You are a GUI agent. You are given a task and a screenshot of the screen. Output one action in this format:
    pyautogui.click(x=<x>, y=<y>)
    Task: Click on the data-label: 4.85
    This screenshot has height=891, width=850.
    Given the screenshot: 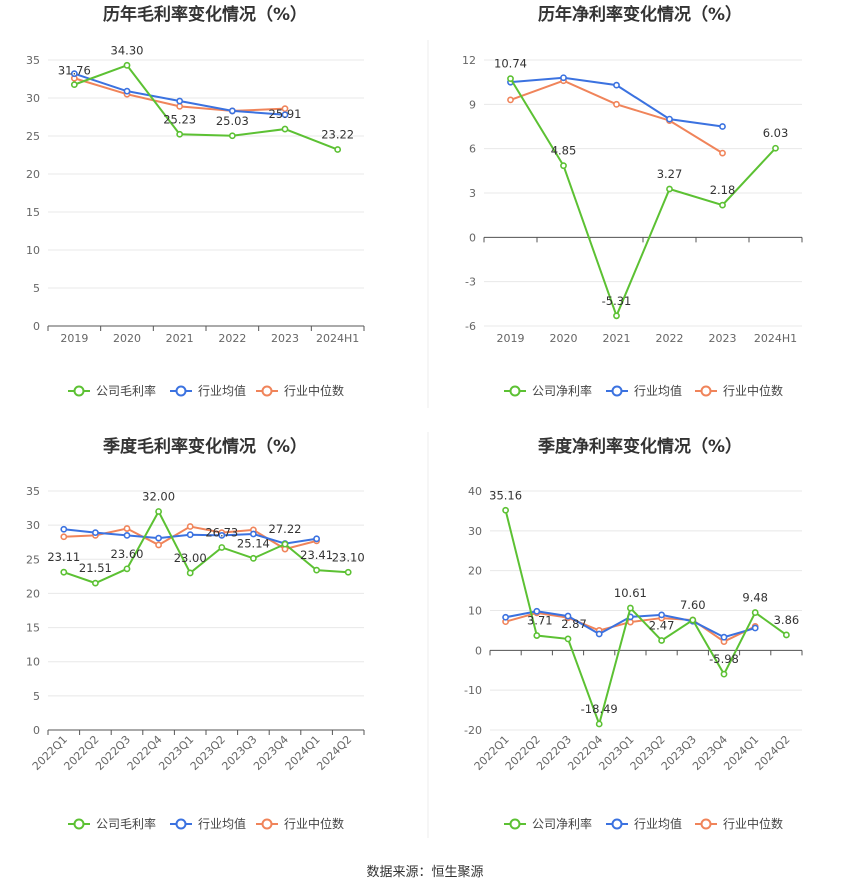 What is the action you would take?
    pyautogui.click(x=564, y=151)
    